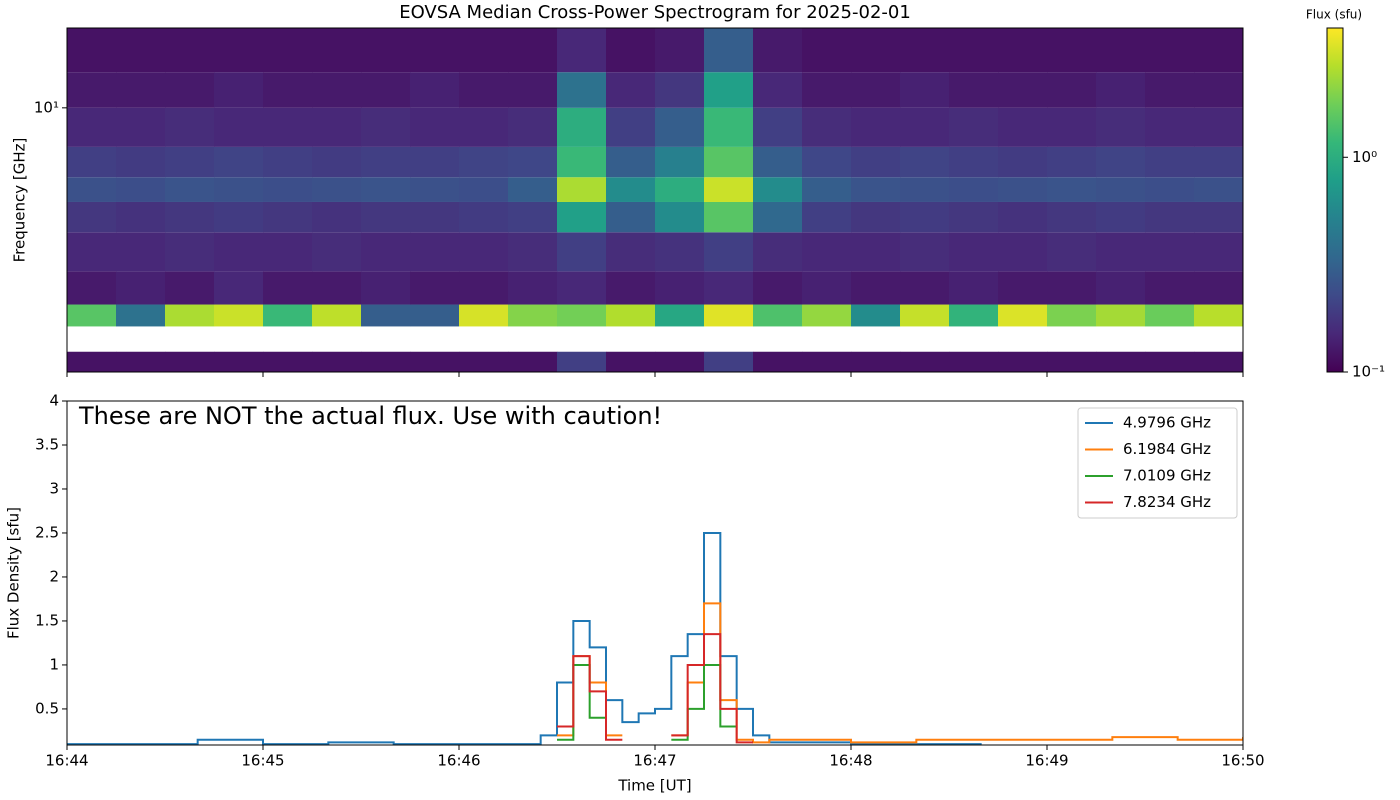 The height and width of the screenshot is (800, 1400). Describe the element at coordinates (47, 620) in the screenshot. I see `y-tick-label: 1.5` at that location.